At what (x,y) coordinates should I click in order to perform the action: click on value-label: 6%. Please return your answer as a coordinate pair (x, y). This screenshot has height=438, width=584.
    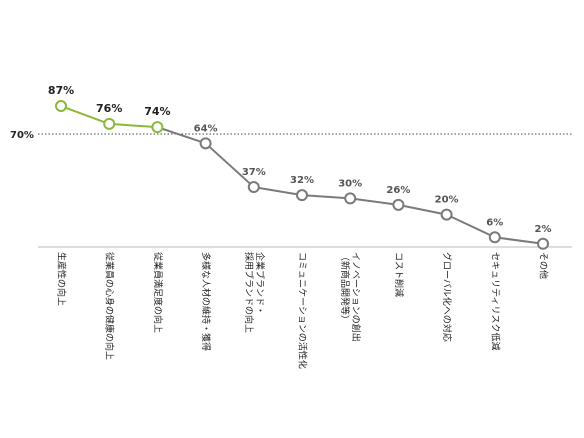
    Looking at the image, I should click on (494, 222).